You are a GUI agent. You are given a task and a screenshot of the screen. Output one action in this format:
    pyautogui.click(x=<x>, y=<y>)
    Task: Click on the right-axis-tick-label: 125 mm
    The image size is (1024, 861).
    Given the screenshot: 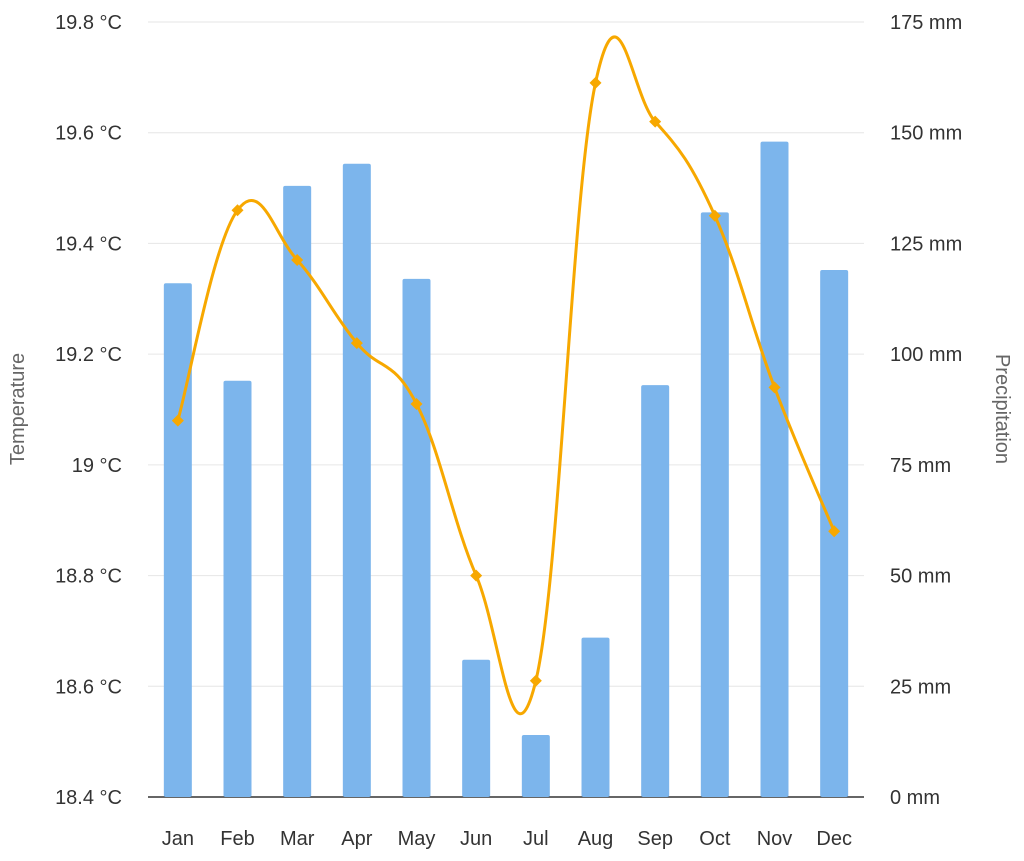 What is the action you would take?
    pyautogui.click(x=926, y=244)
    